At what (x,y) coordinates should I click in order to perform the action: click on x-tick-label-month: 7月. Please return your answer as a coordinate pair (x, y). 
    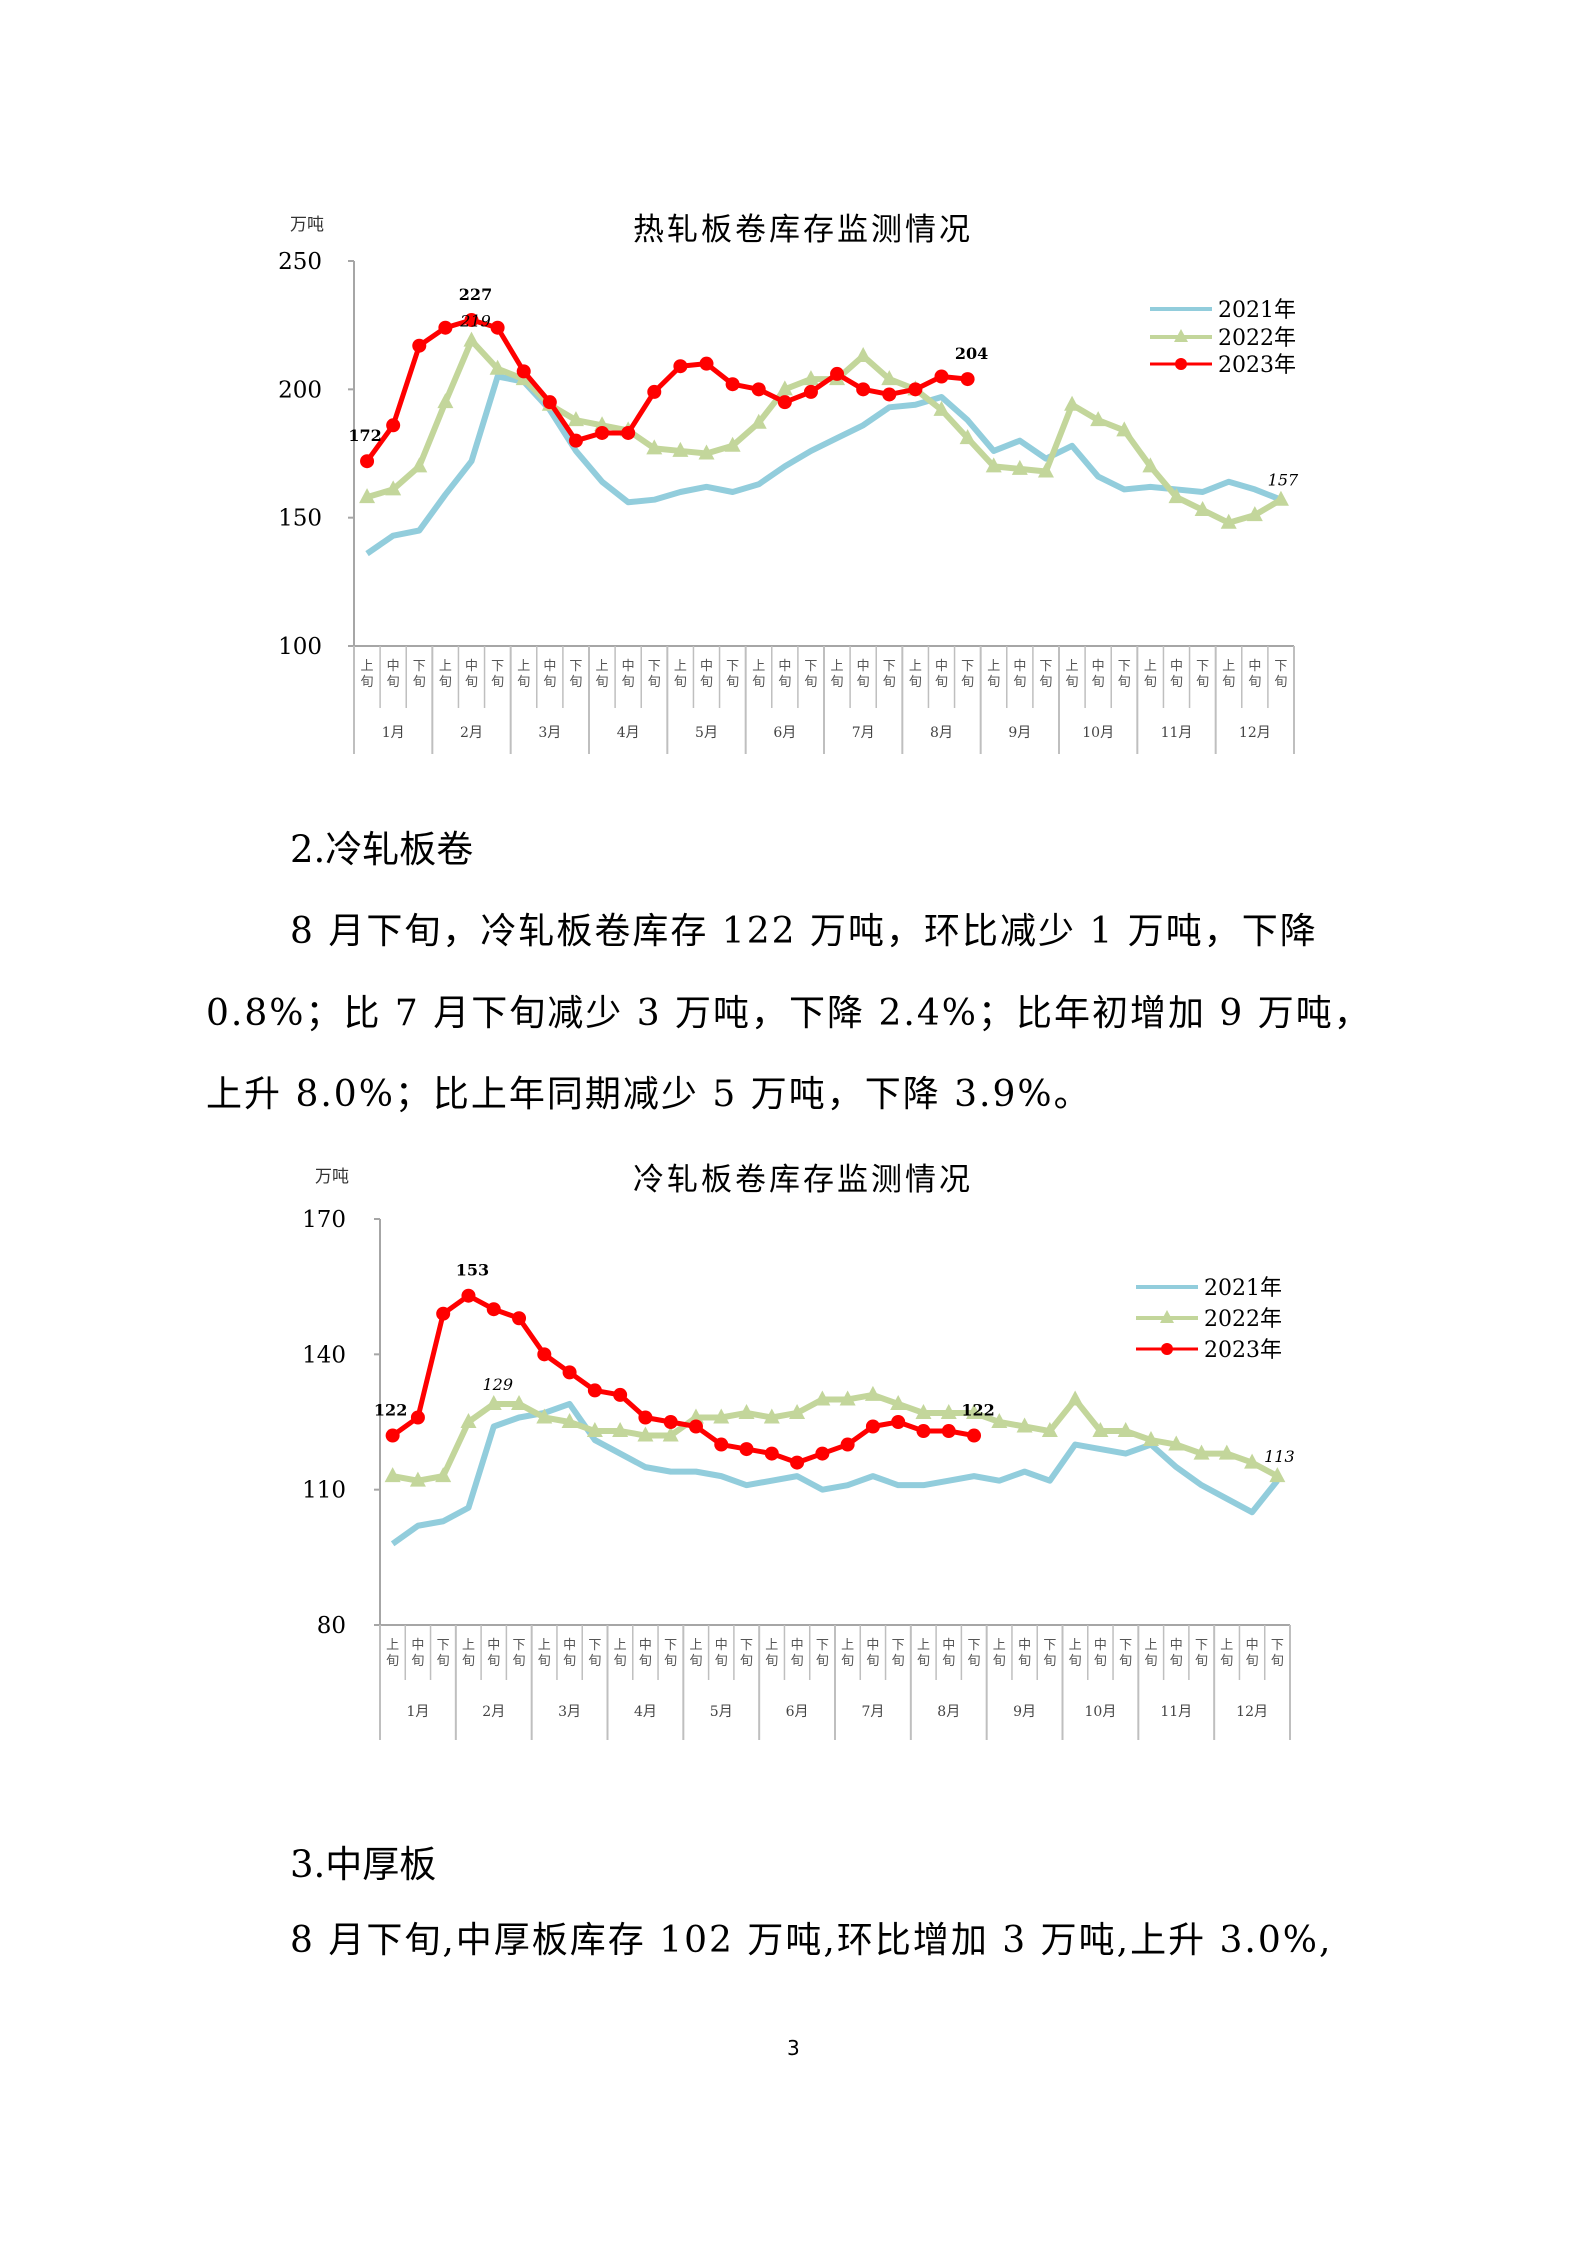
    Looking at the image, I should click on (872, 1712).